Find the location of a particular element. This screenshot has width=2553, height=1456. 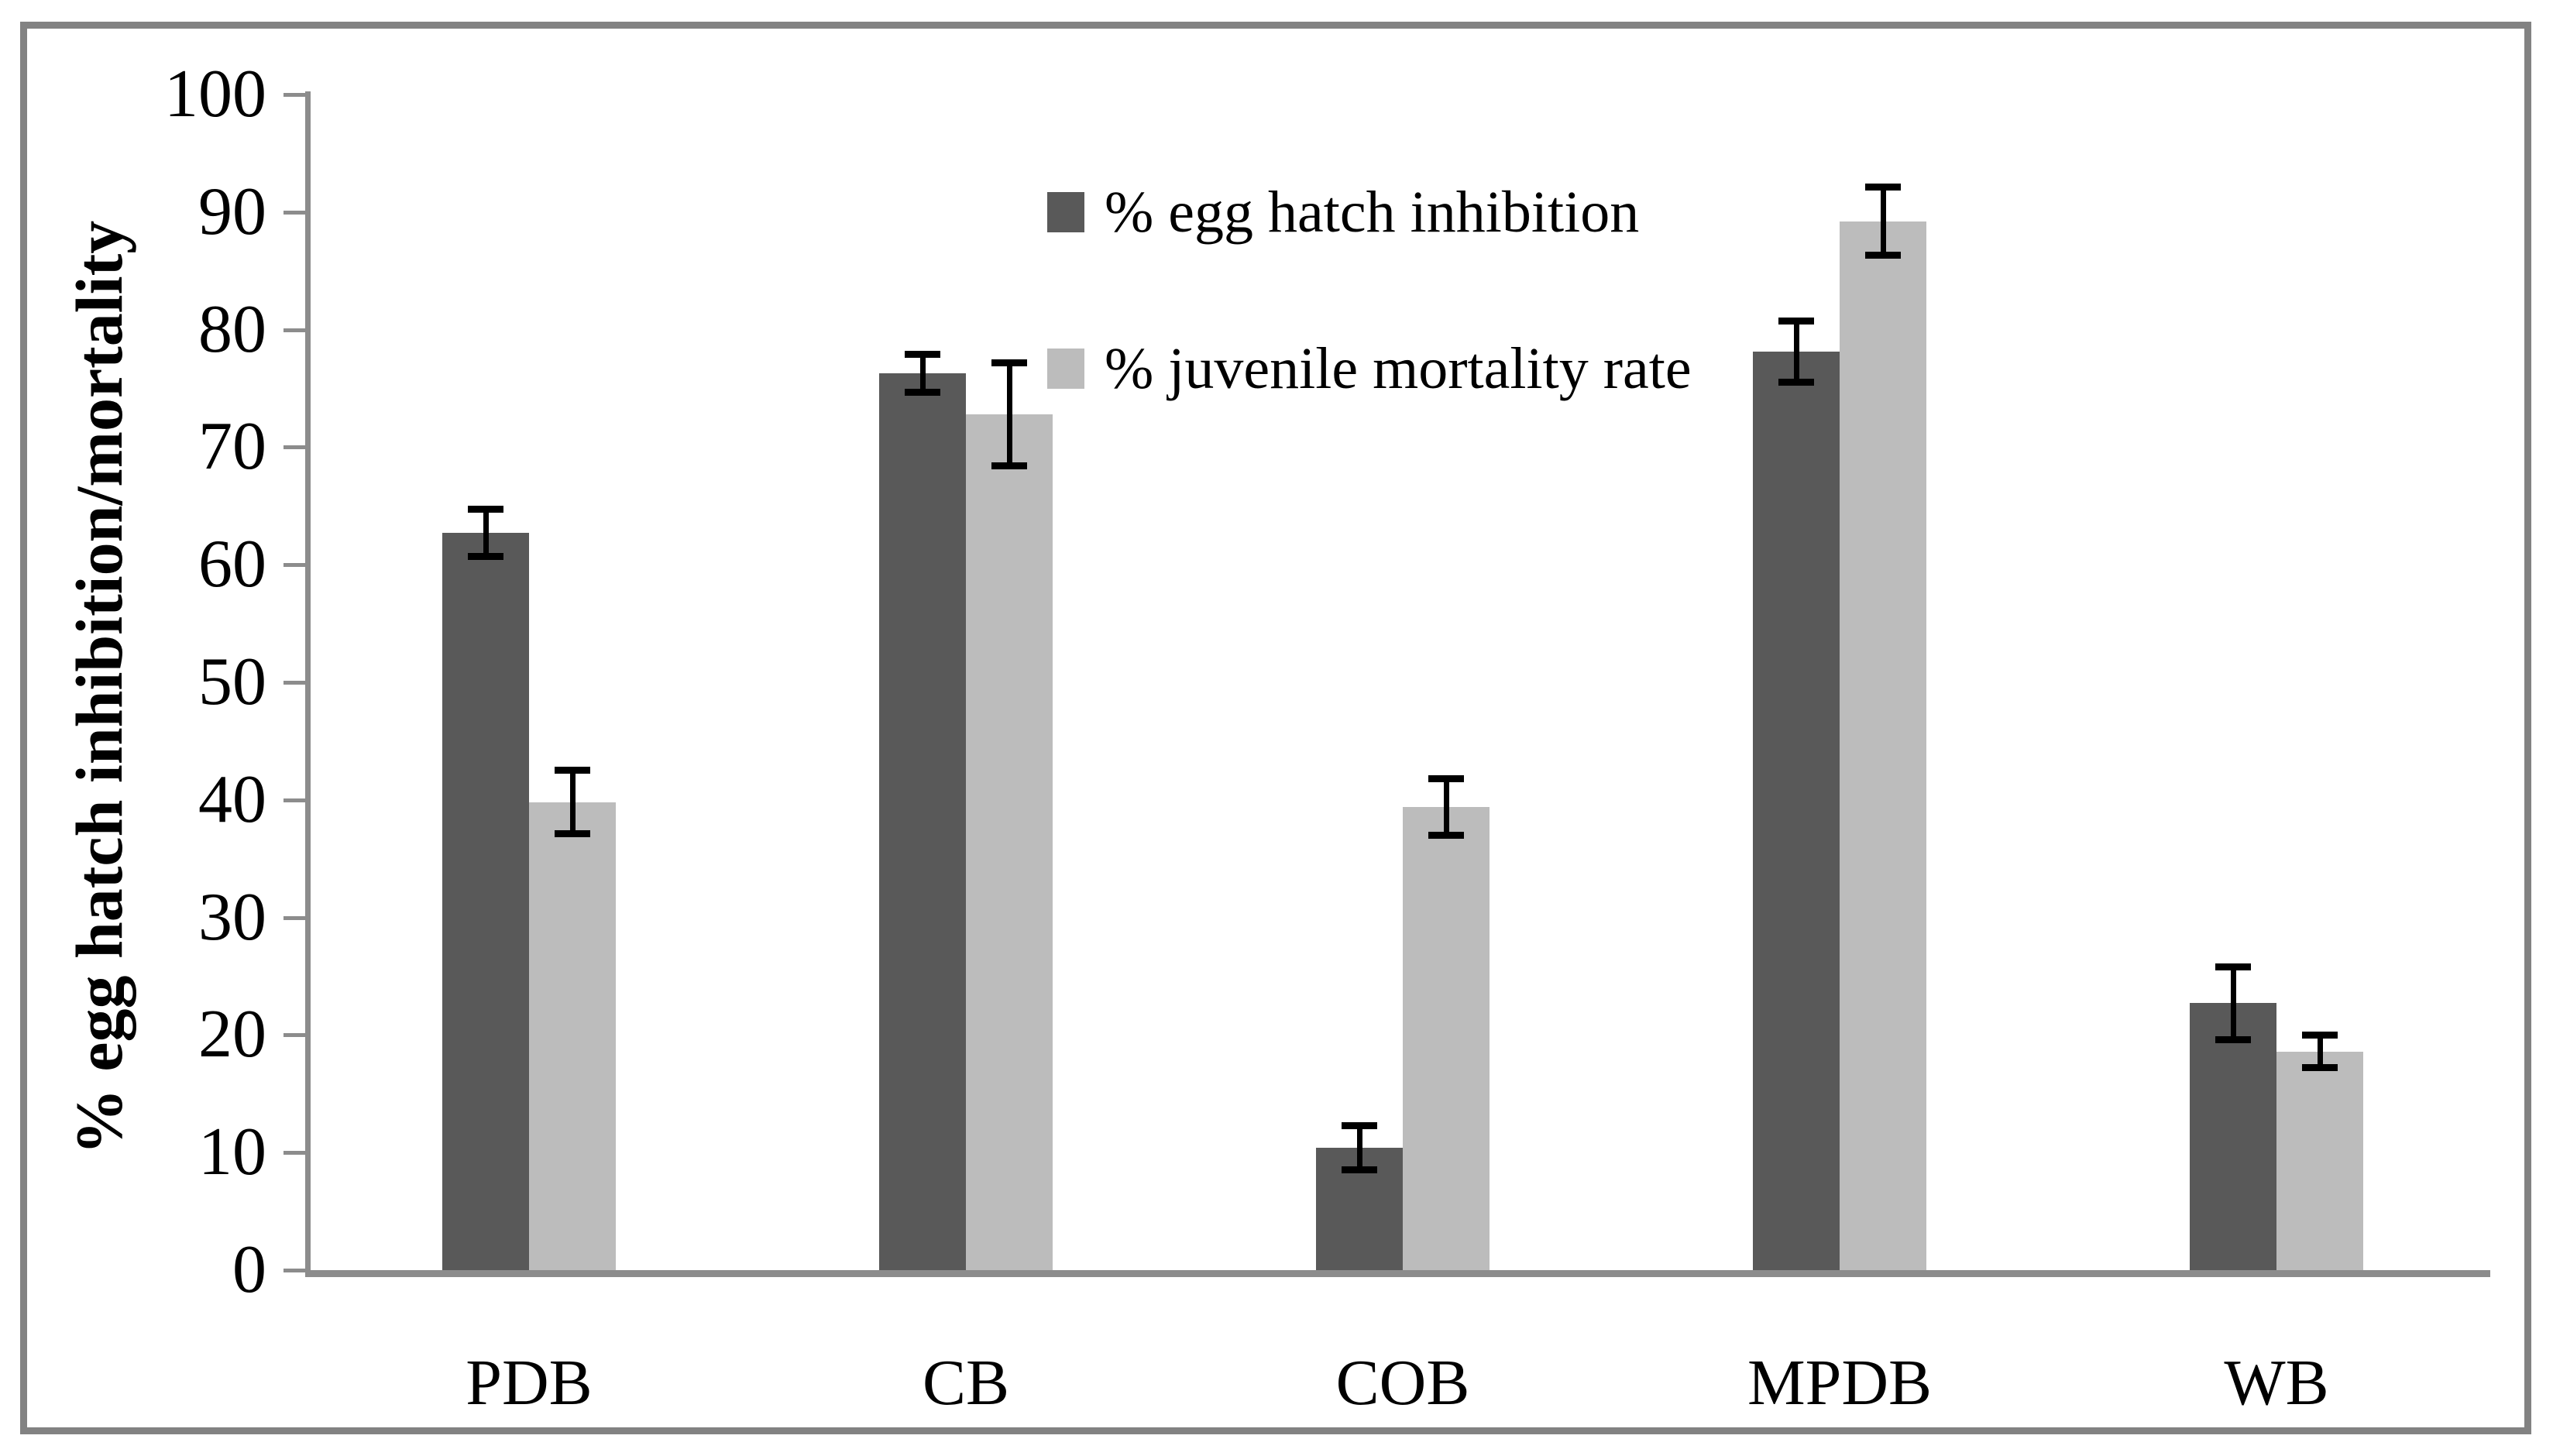

y-tick-label-60: 60 is located at coordinates (232, 565).